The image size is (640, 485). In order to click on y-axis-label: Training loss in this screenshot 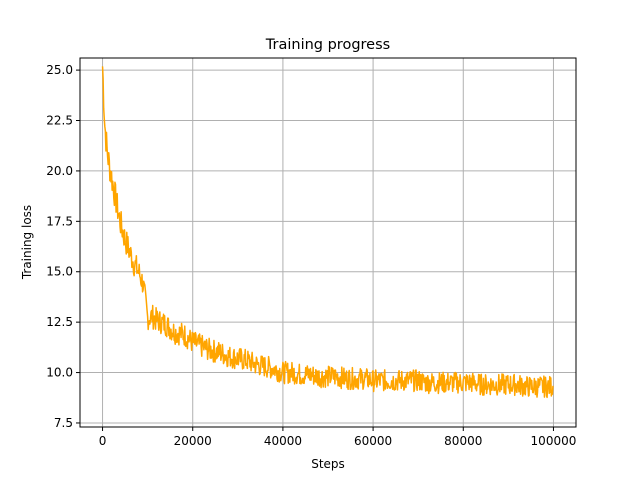, I will do `click(27, 242)`.